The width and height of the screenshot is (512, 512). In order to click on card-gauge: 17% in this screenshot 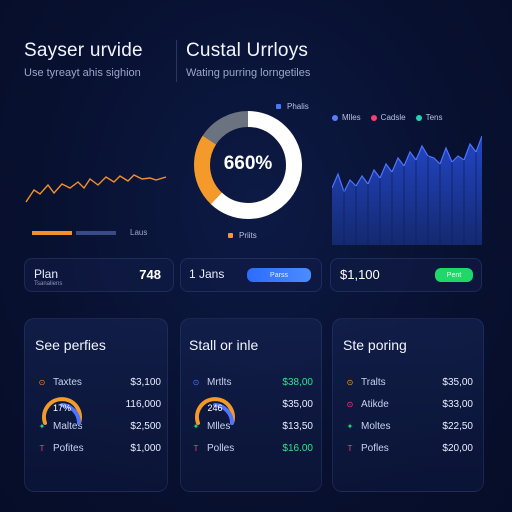, I will do `click(62, 411)`.